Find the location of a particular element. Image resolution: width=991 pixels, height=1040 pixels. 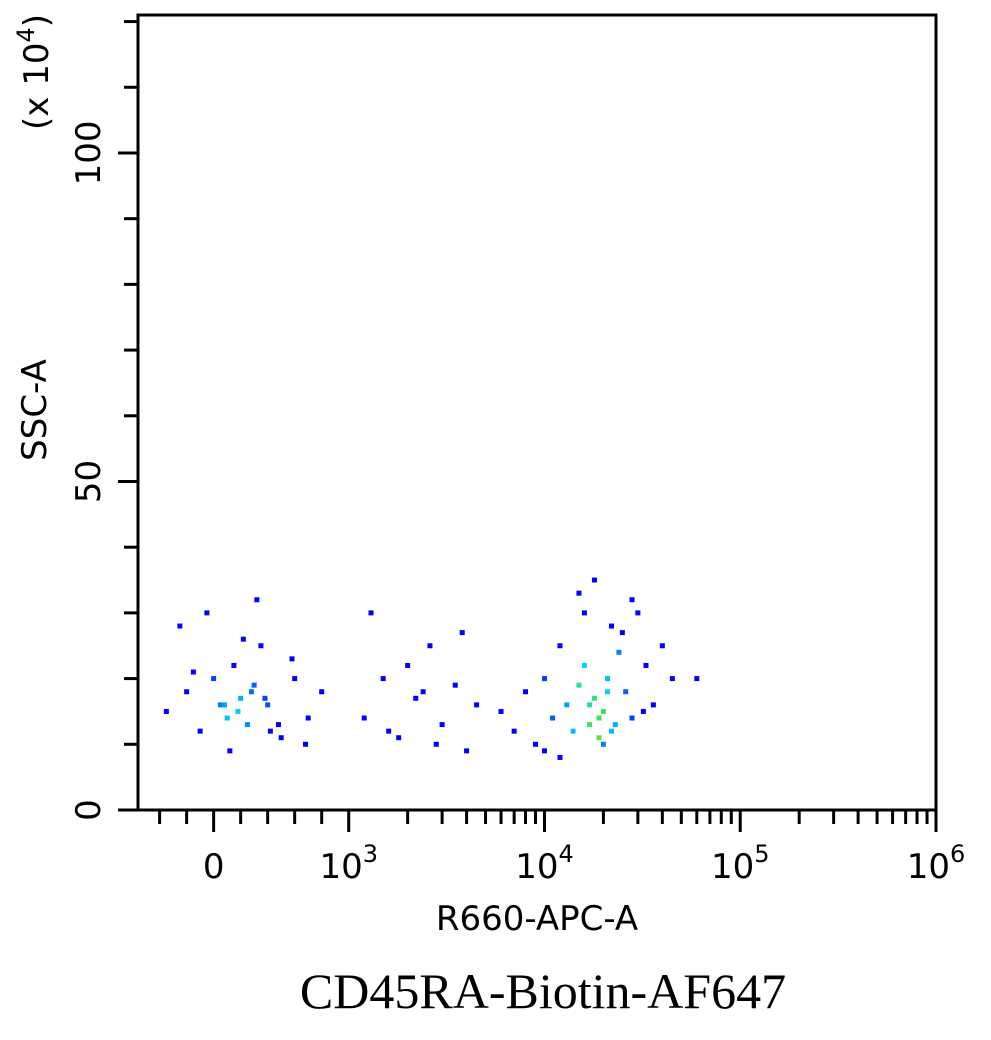

y-scale-text: (x 10 is located at coordinates (37, 86).